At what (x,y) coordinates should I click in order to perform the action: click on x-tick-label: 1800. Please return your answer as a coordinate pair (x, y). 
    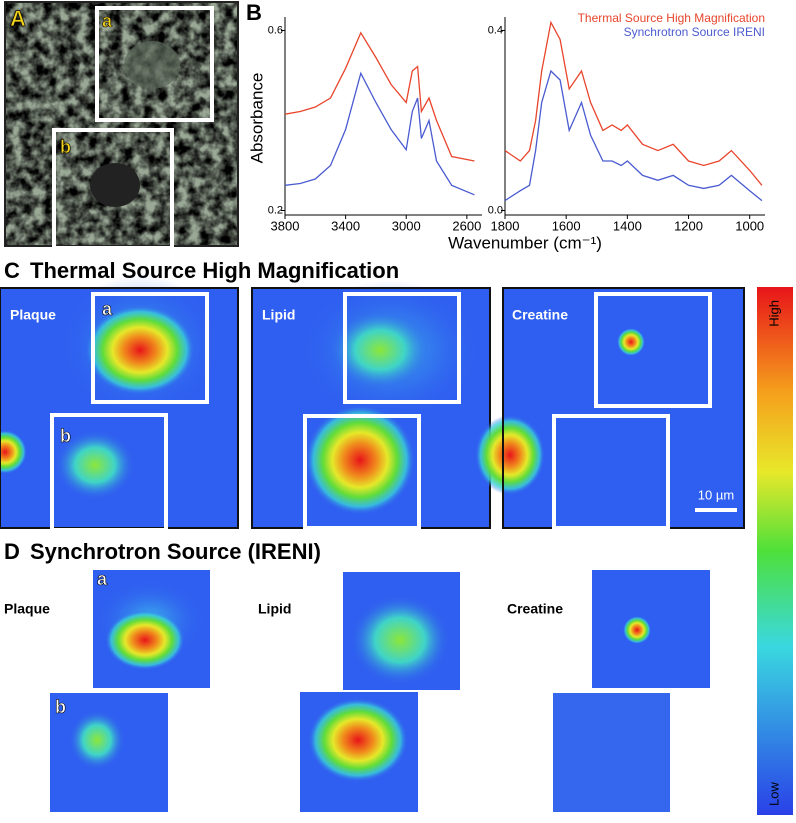
    Looking at the image, I should click on (505, 225).